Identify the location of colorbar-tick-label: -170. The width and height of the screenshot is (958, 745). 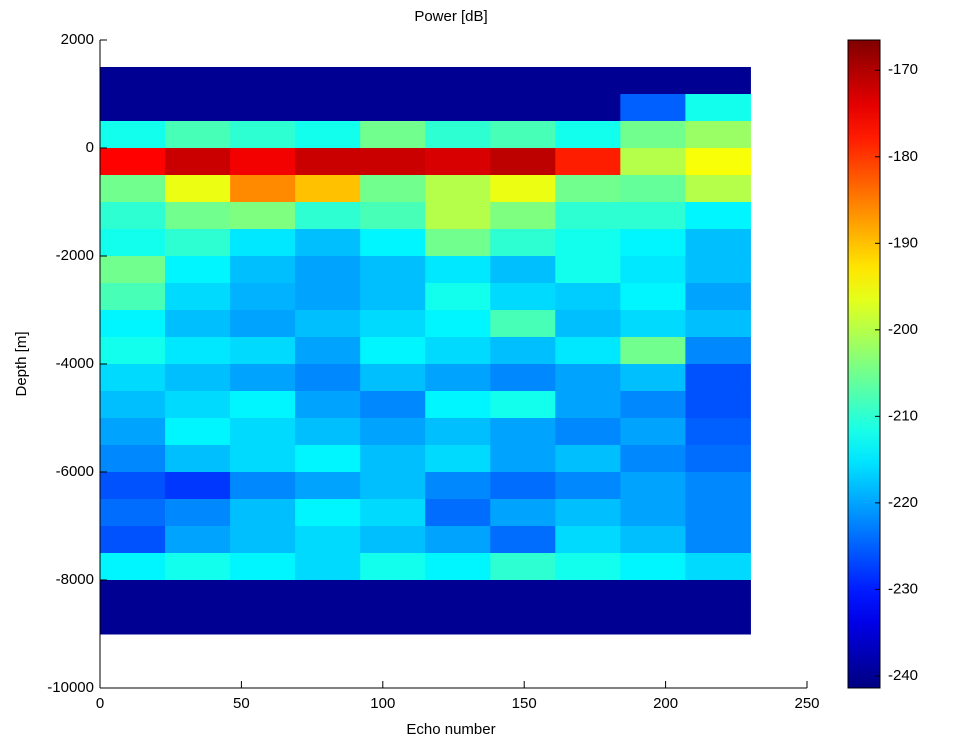
(903, 69).